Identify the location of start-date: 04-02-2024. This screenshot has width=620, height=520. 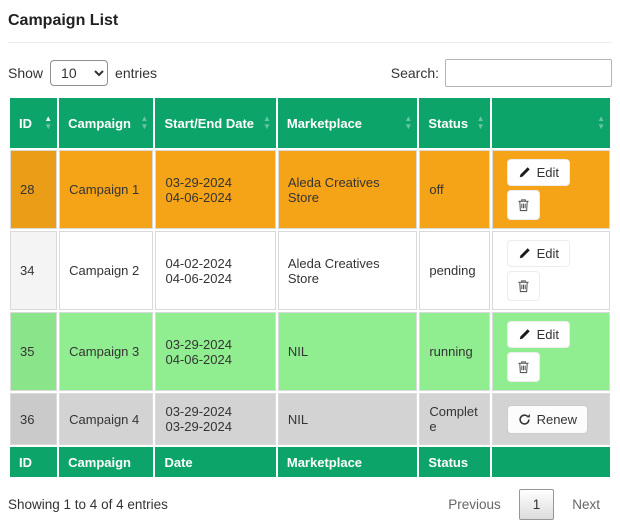
(198, 263).